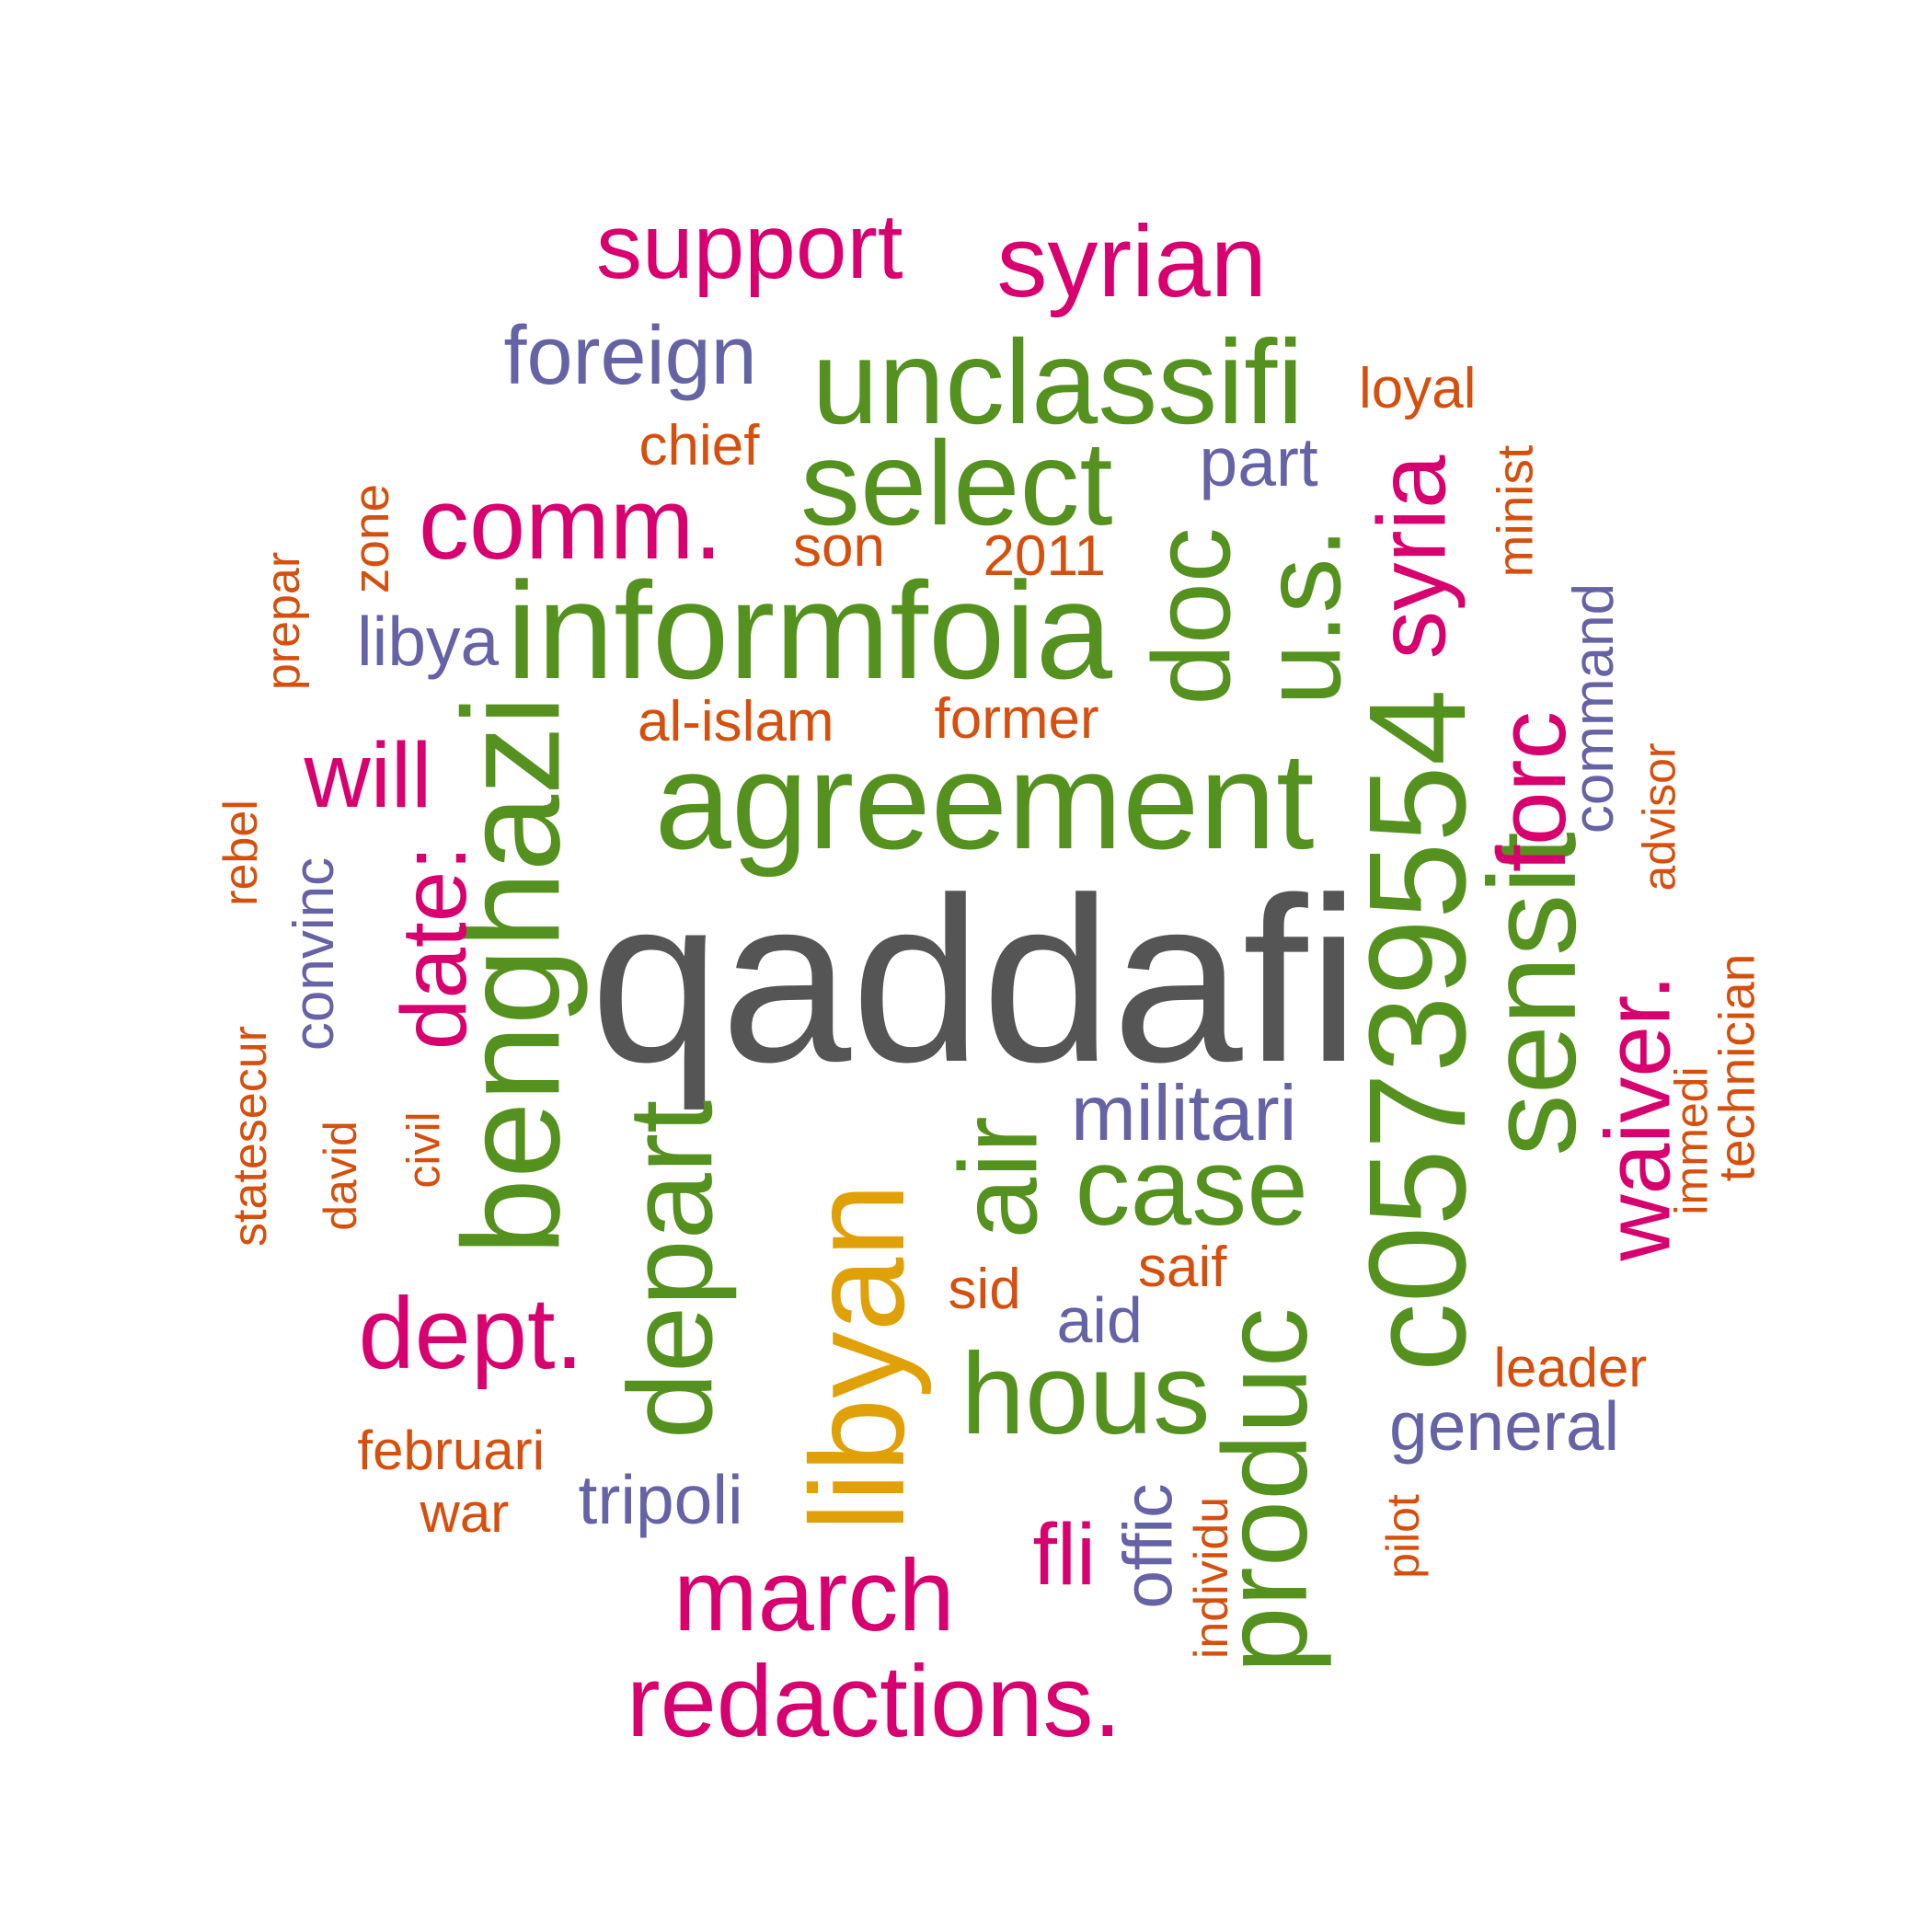  Describe the element at coordinates (975, 979) in the screenshot. I see `word-qaddafi: qaddafi` at that location.